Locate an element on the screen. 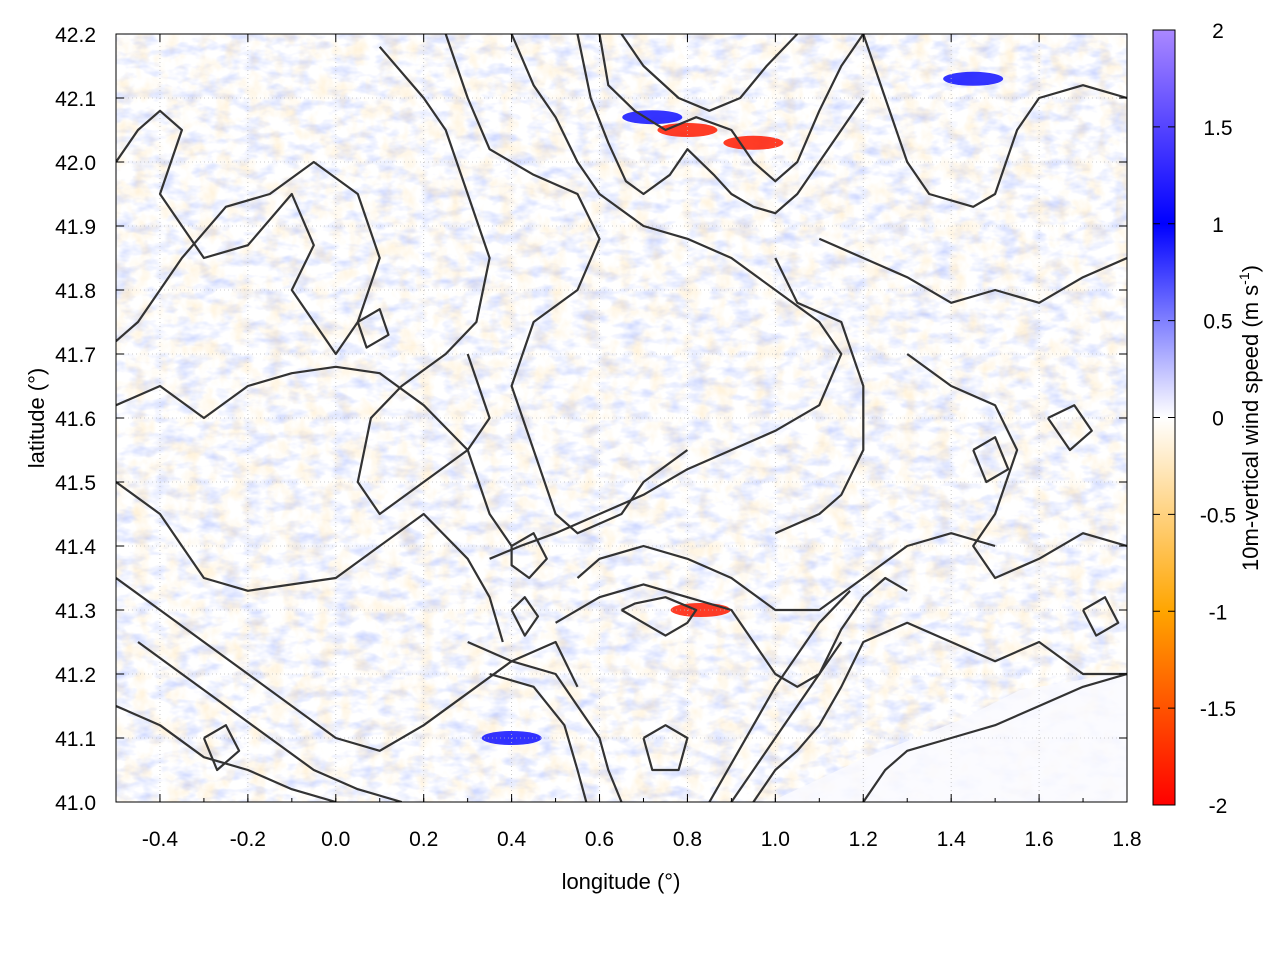 The width and height of the screenshot is (1280, 960). y-tick-label: 41.1 is located at coordinates (75, 739).